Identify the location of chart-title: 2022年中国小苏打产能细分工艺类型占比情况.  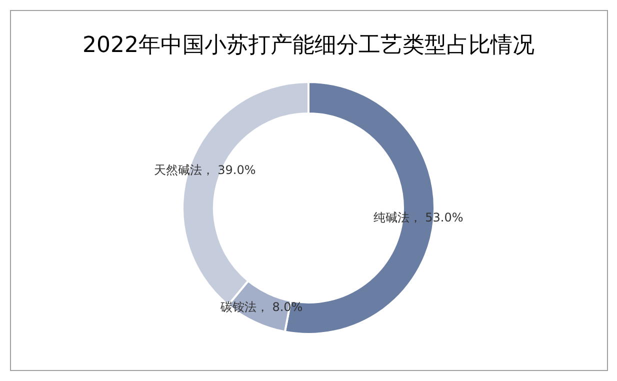
(309, 46).